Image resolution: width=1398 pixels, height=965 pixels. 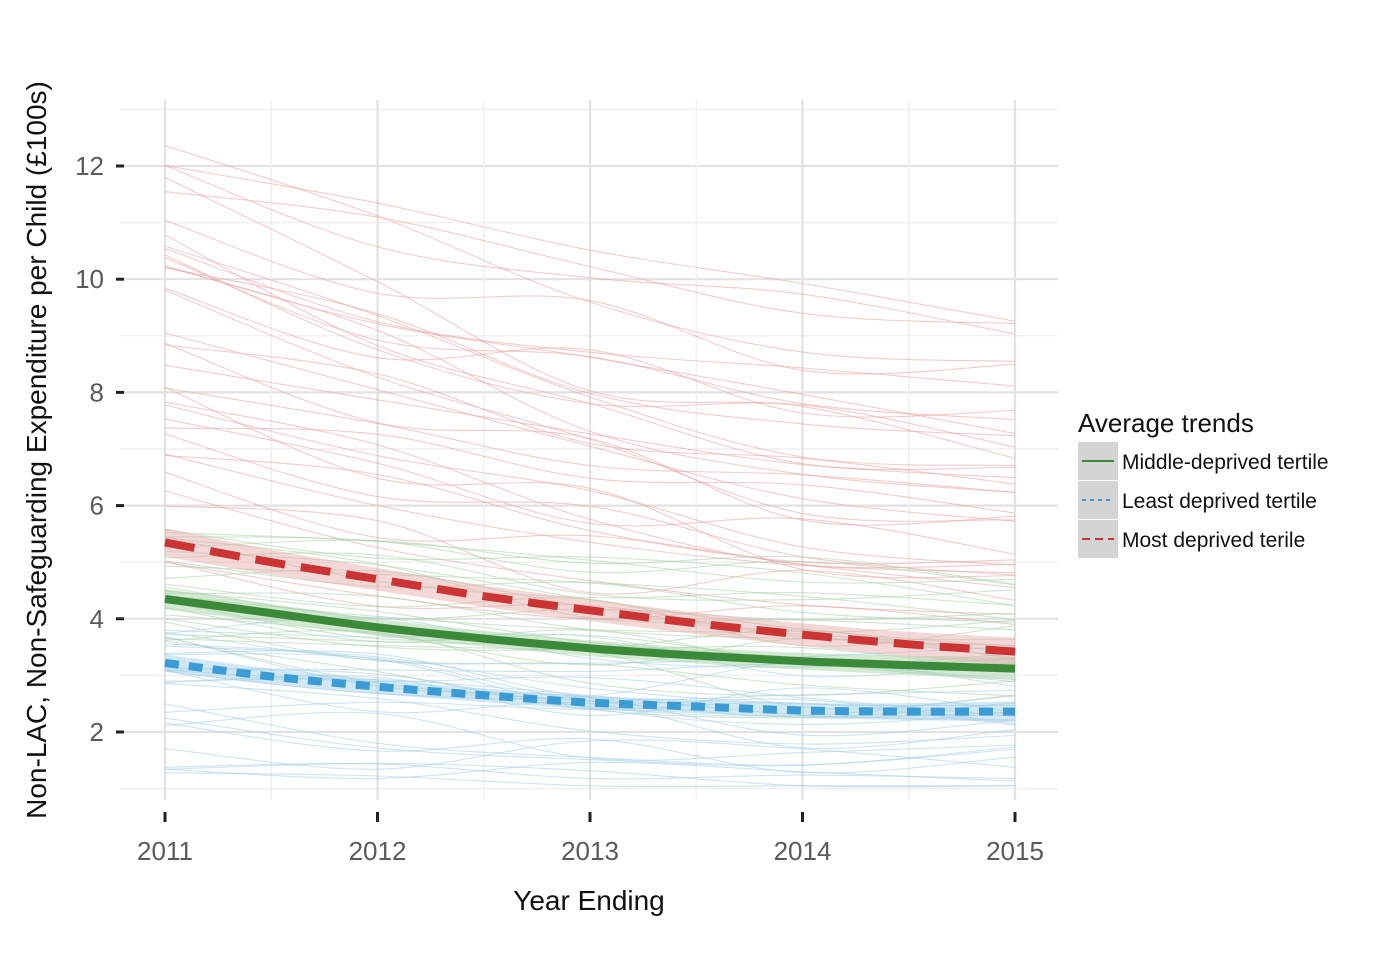 I want to click on x-tick-label: 2015, so click(x=1015, y=851).